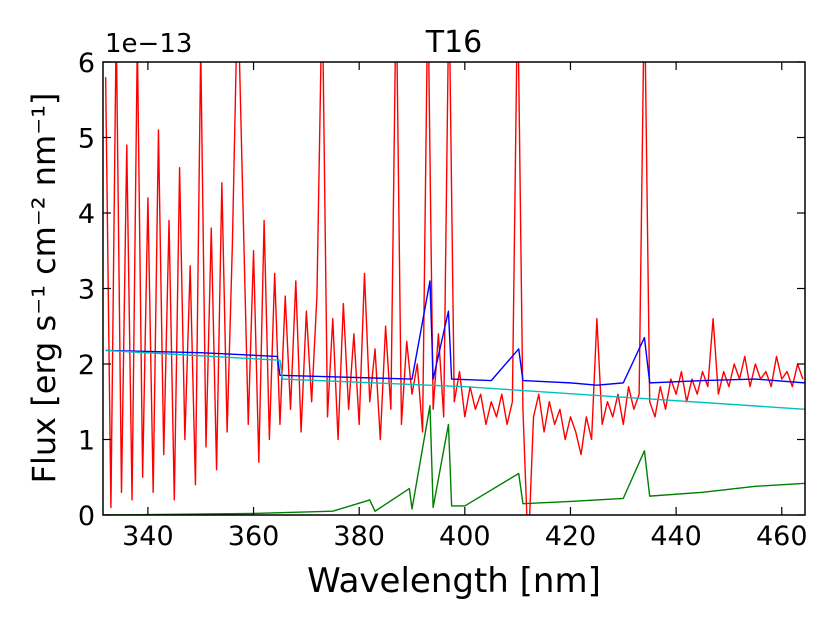  I want to click on y-tick-label: 3, so click(86, 290).